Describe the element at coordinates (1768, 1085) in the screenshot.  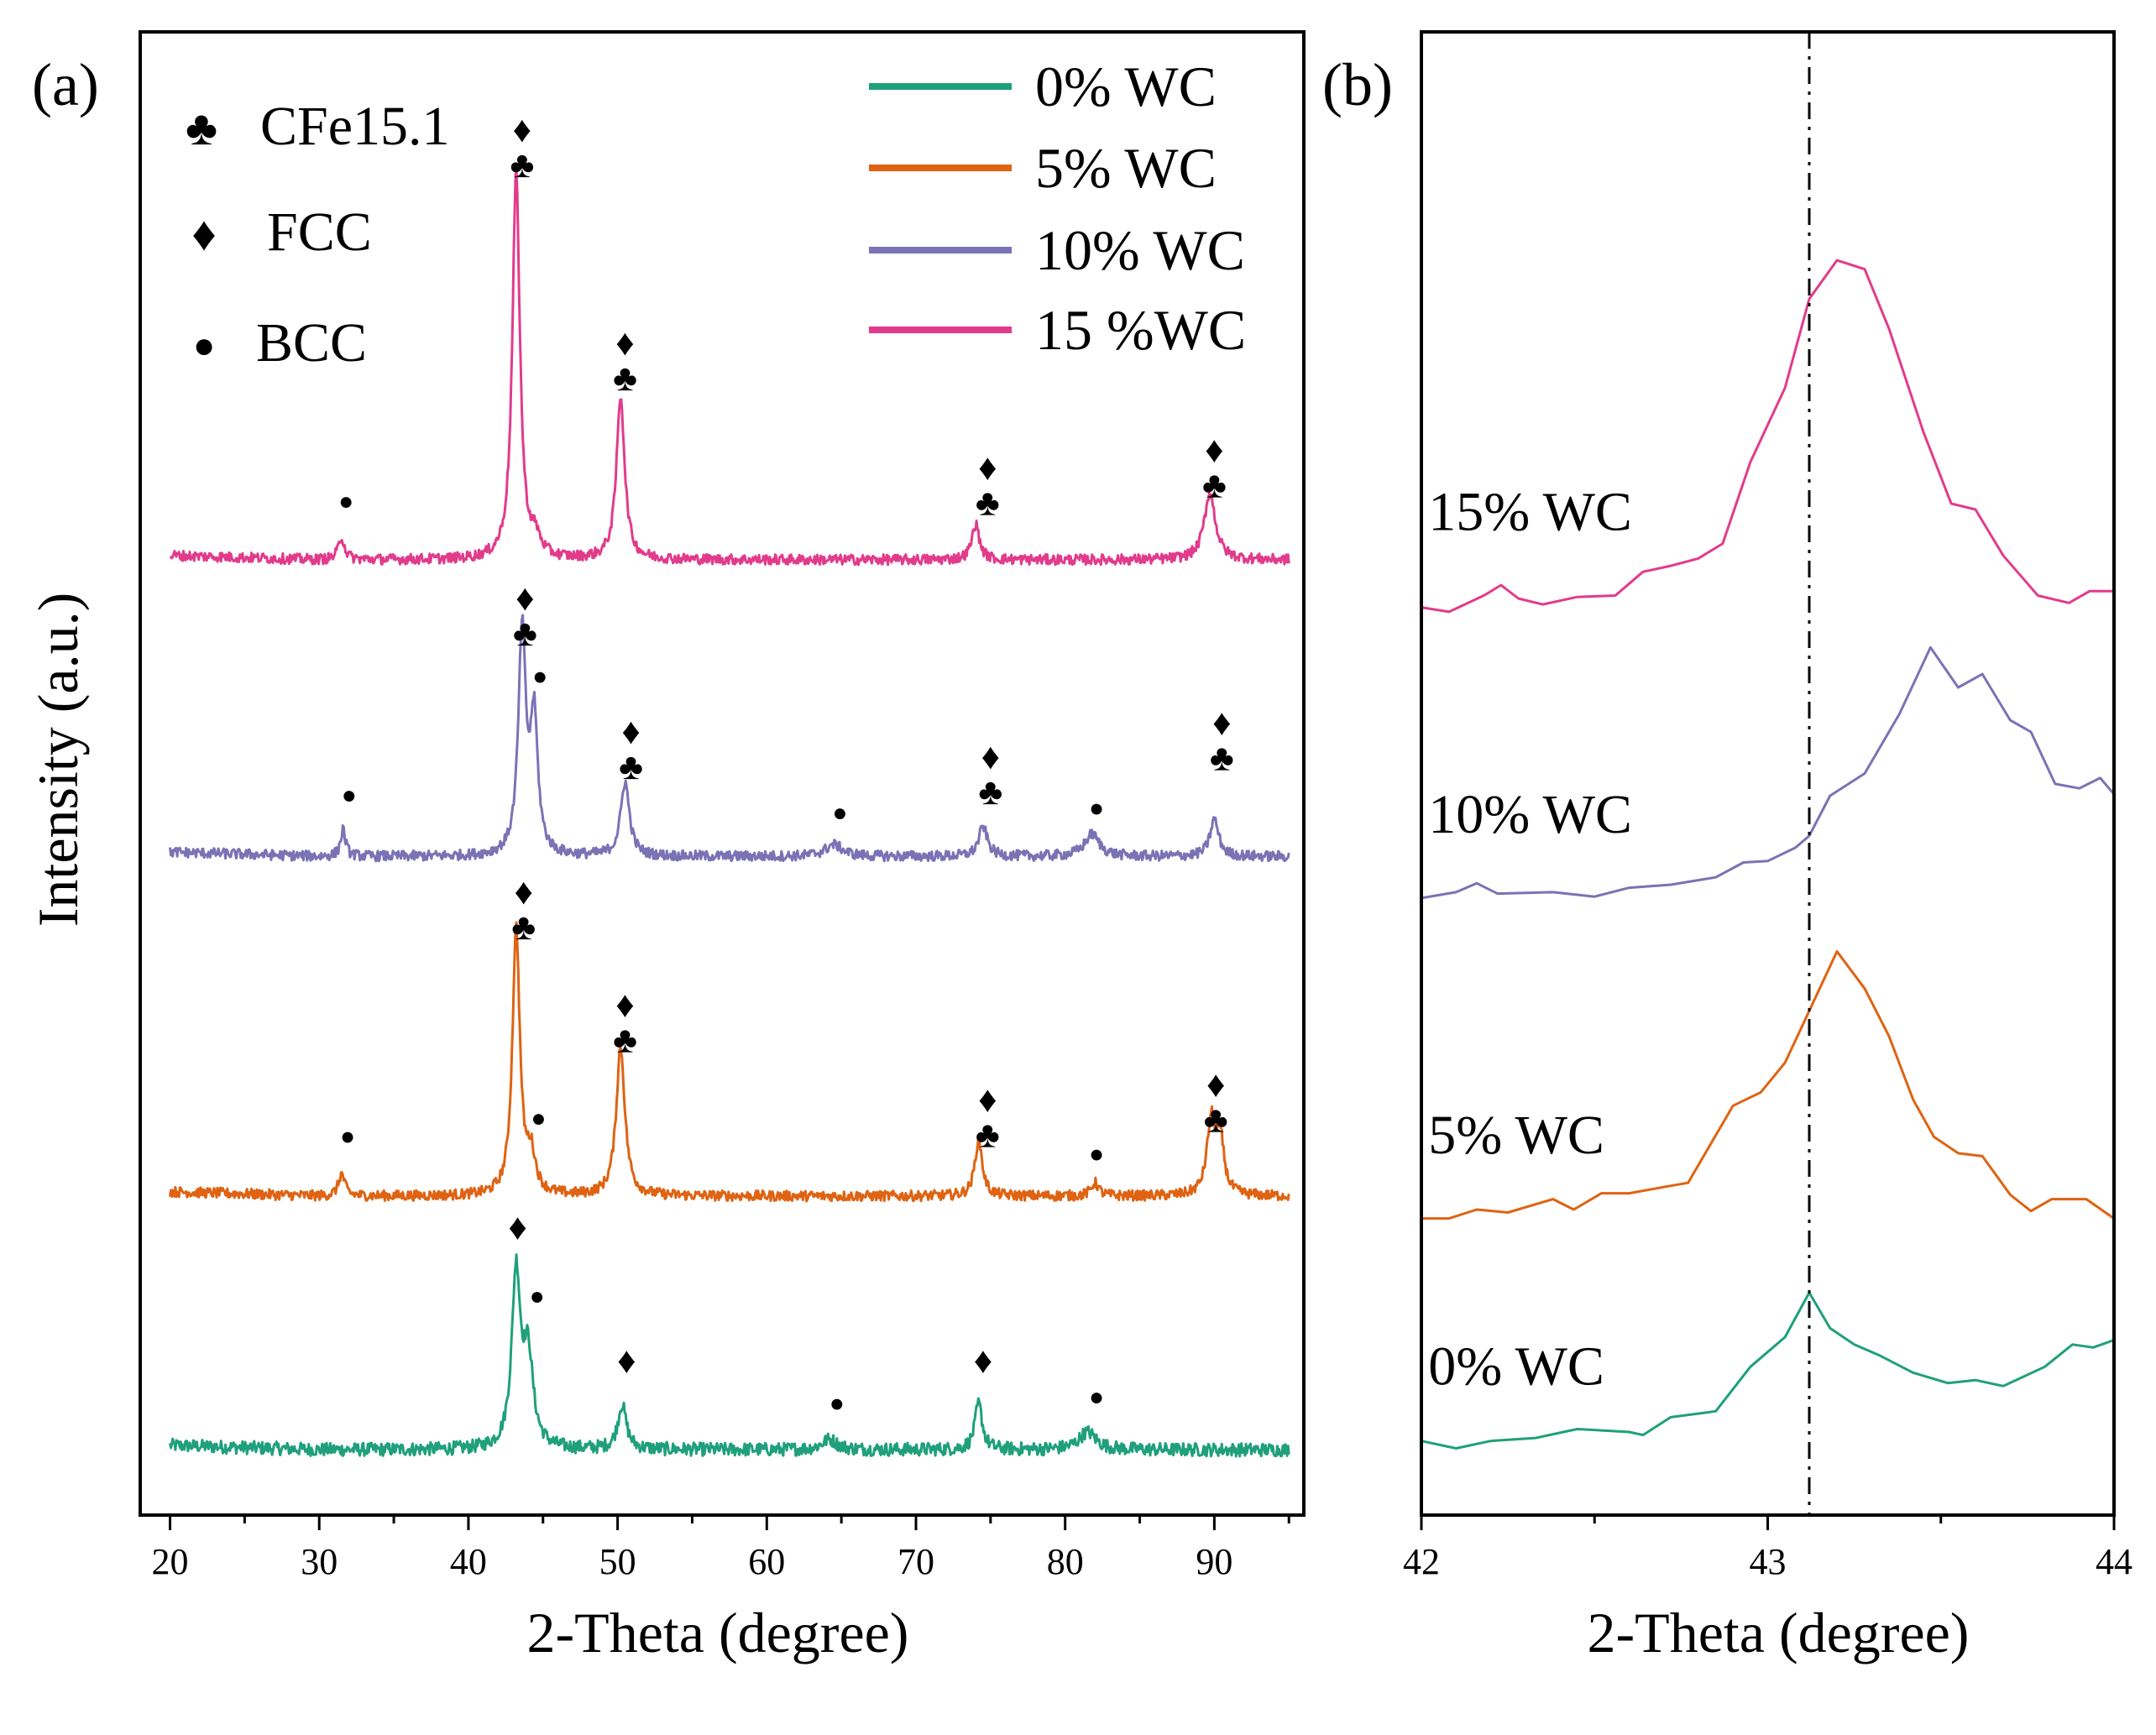
I see `zoom-series-line-5-wc` at that location.